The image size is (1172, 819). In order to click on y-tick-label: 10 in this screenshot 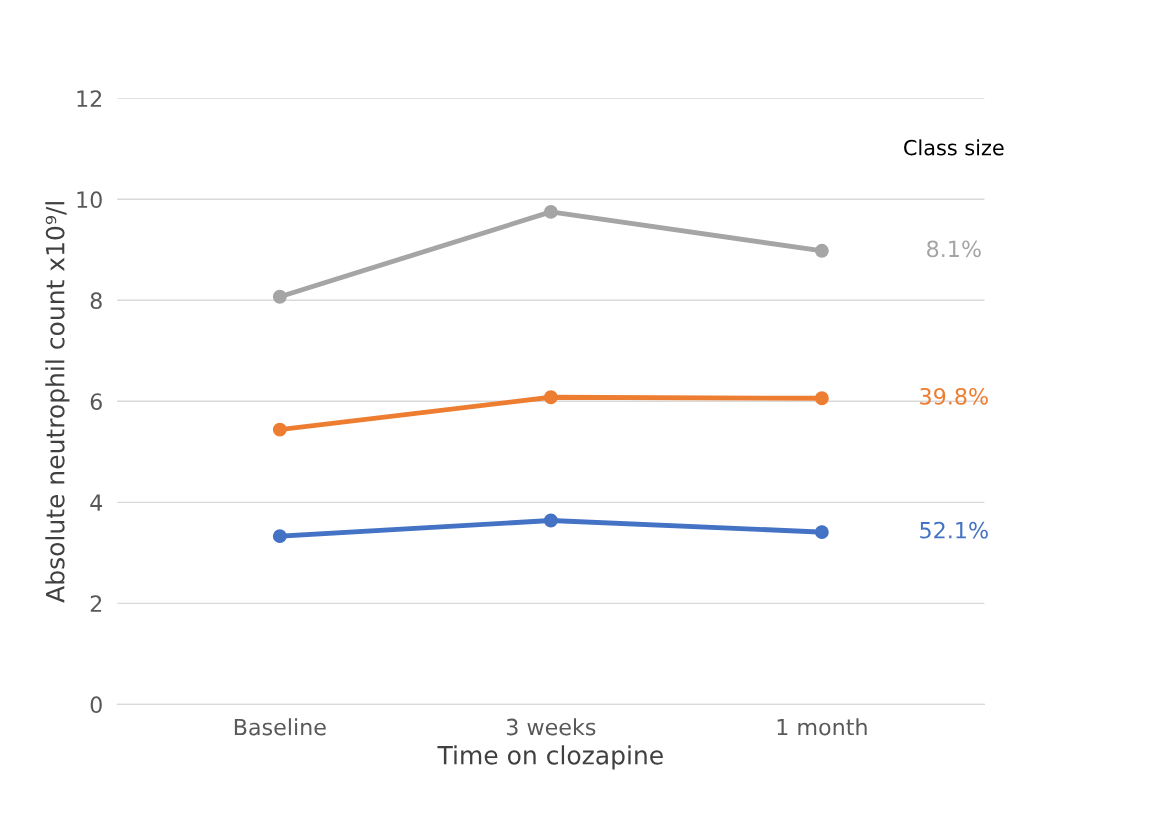, I will do `click(89, 200)`.